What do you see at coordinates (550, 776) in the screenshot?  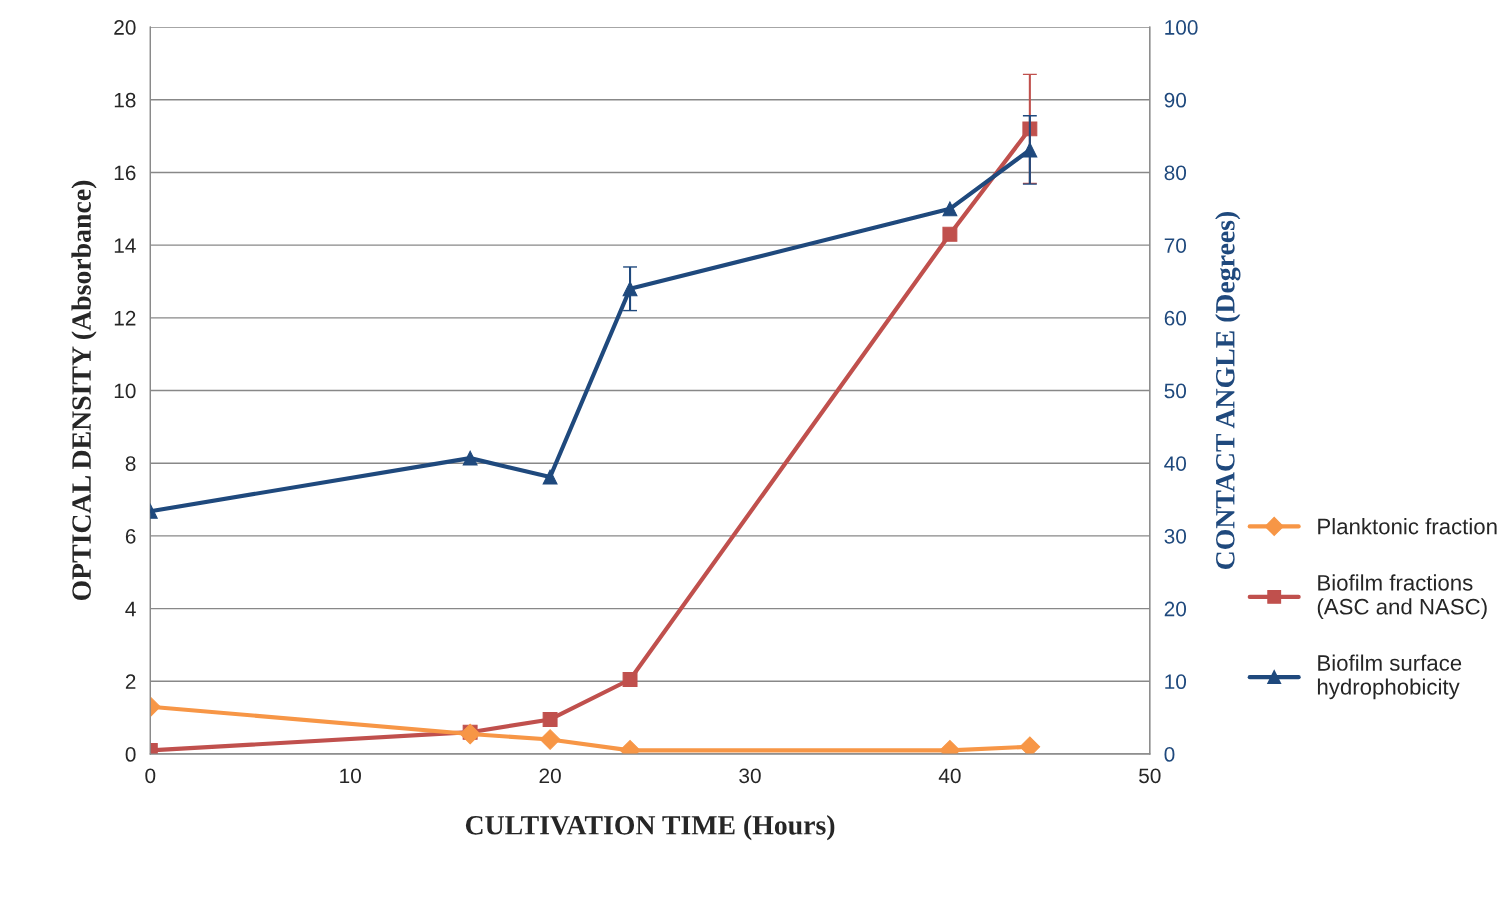 I see `x-tick-label: 20` at bounding box center [550, 776].